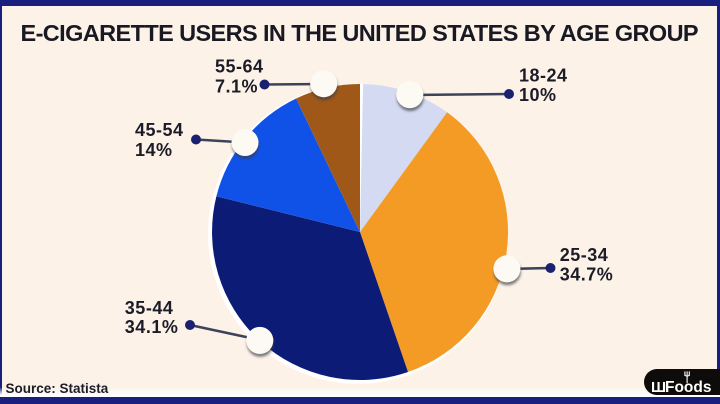 This screenshot has height=404, width=720. Describe the element at coordinates (57, 388) in the screenshot. I see `svg-text: Source: Statista` at that location.